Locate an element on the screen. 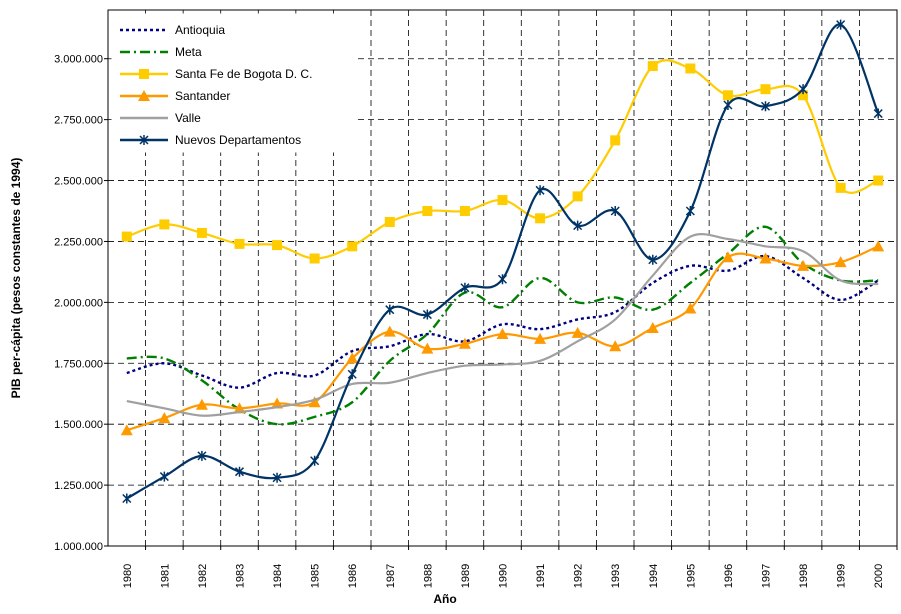 Image resolution: width=901 pixels, height=614 pixels. x-tick-label: 1990 is located at coordinates (504, 576).